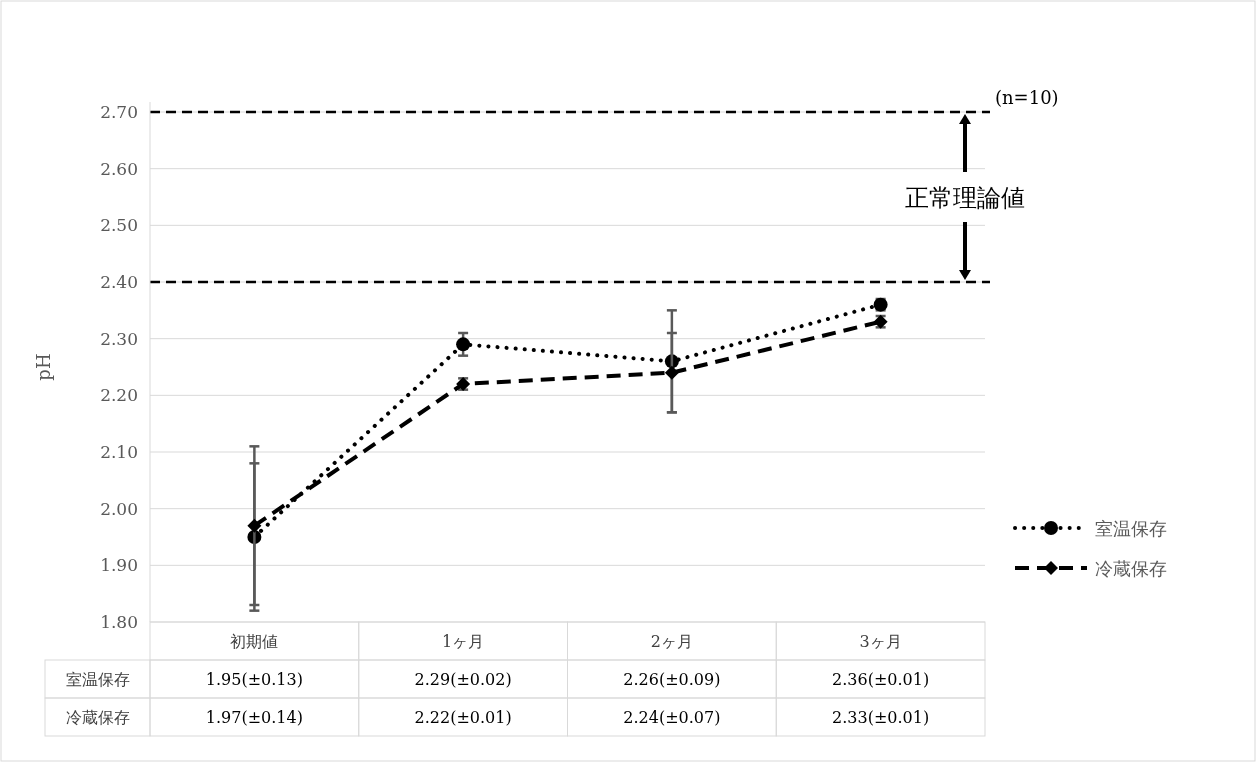 This screenshot has height=762, width=1256. What do you see at coordinates (881, 679) in the screenshot?
I see `data-label: 2.36(±0.01)` at bounding box center [881, 679].